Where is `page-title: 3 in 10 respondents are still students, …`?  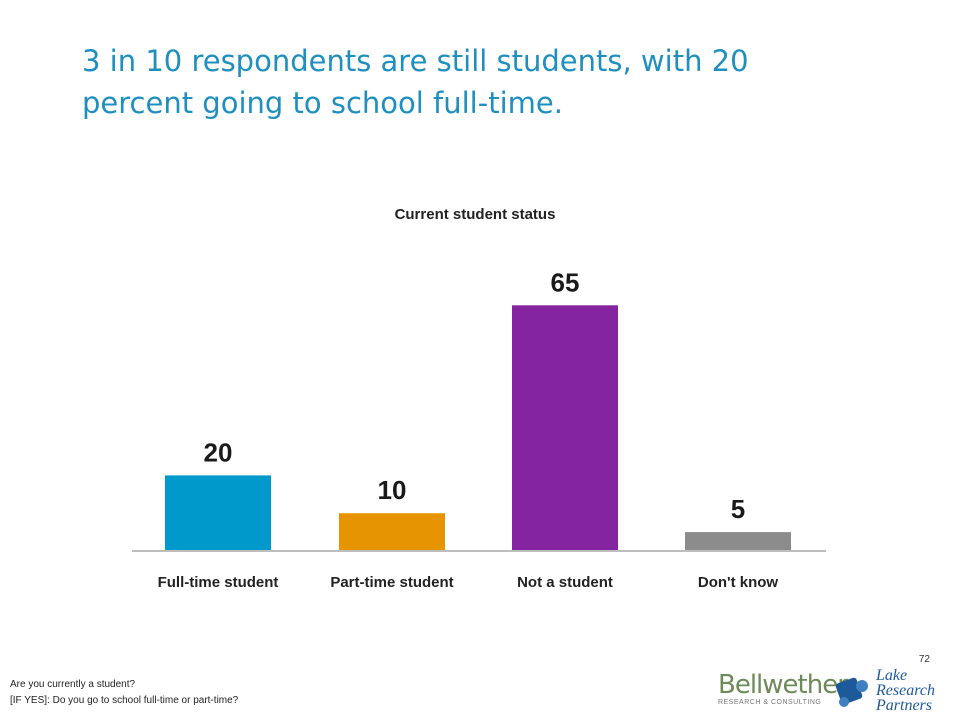
page-title: 3 in 10 respondents are still students, … is located at coordinates (415, 82).